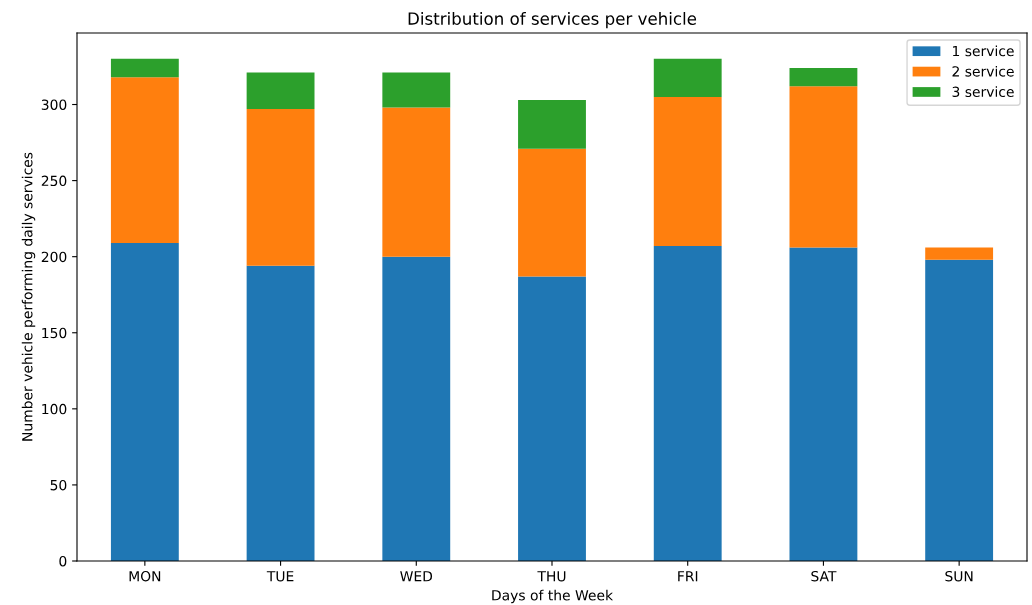 The image size is (1032, 605). Describe the element at coordinates (54, 104) in the screenshot. I see `y-tick-label: 300` at that location.